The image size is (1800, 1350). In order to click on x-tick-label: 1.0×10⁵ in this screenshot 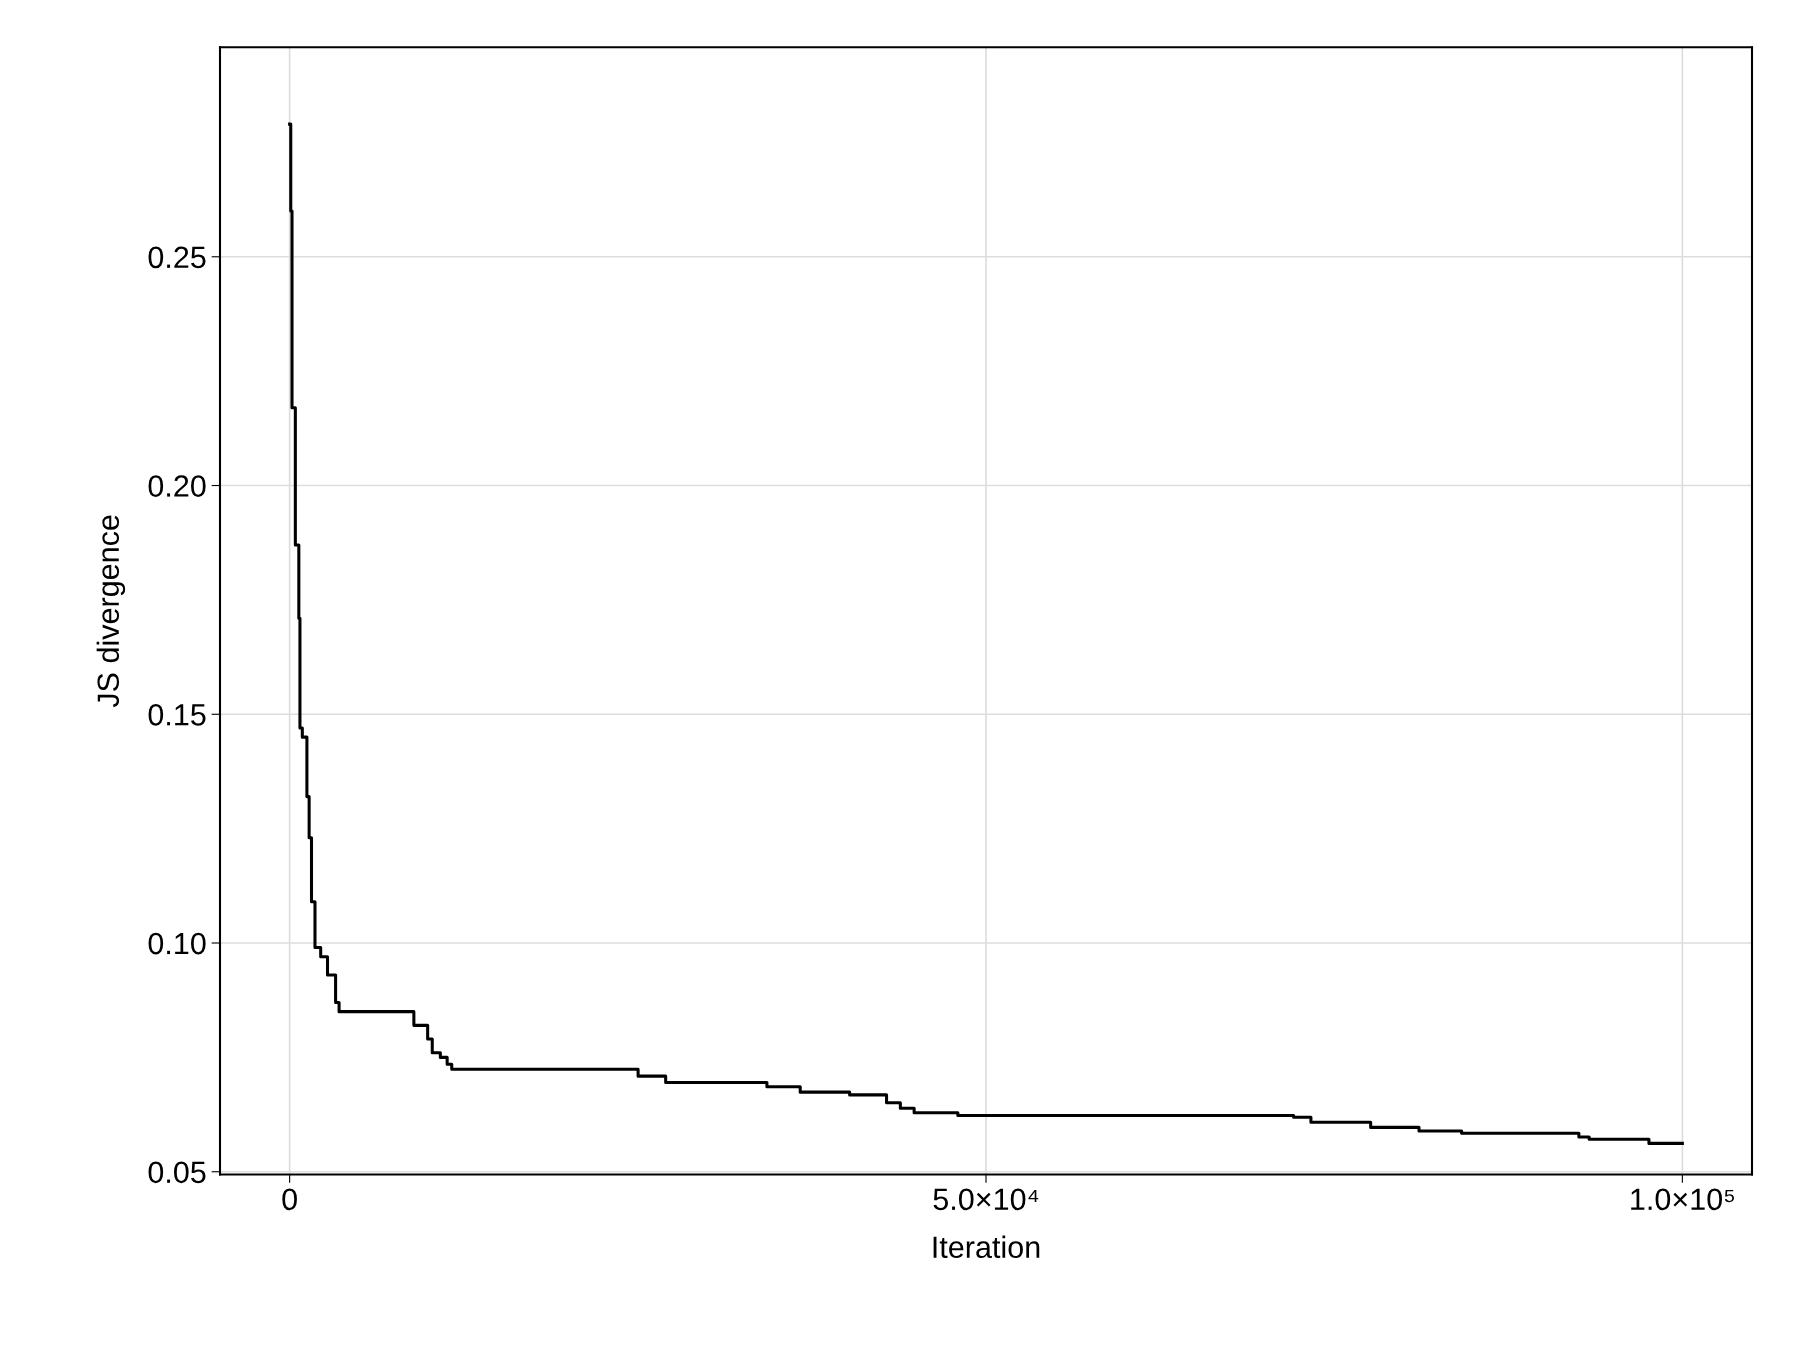, I will do `click(1682, 1199)`.